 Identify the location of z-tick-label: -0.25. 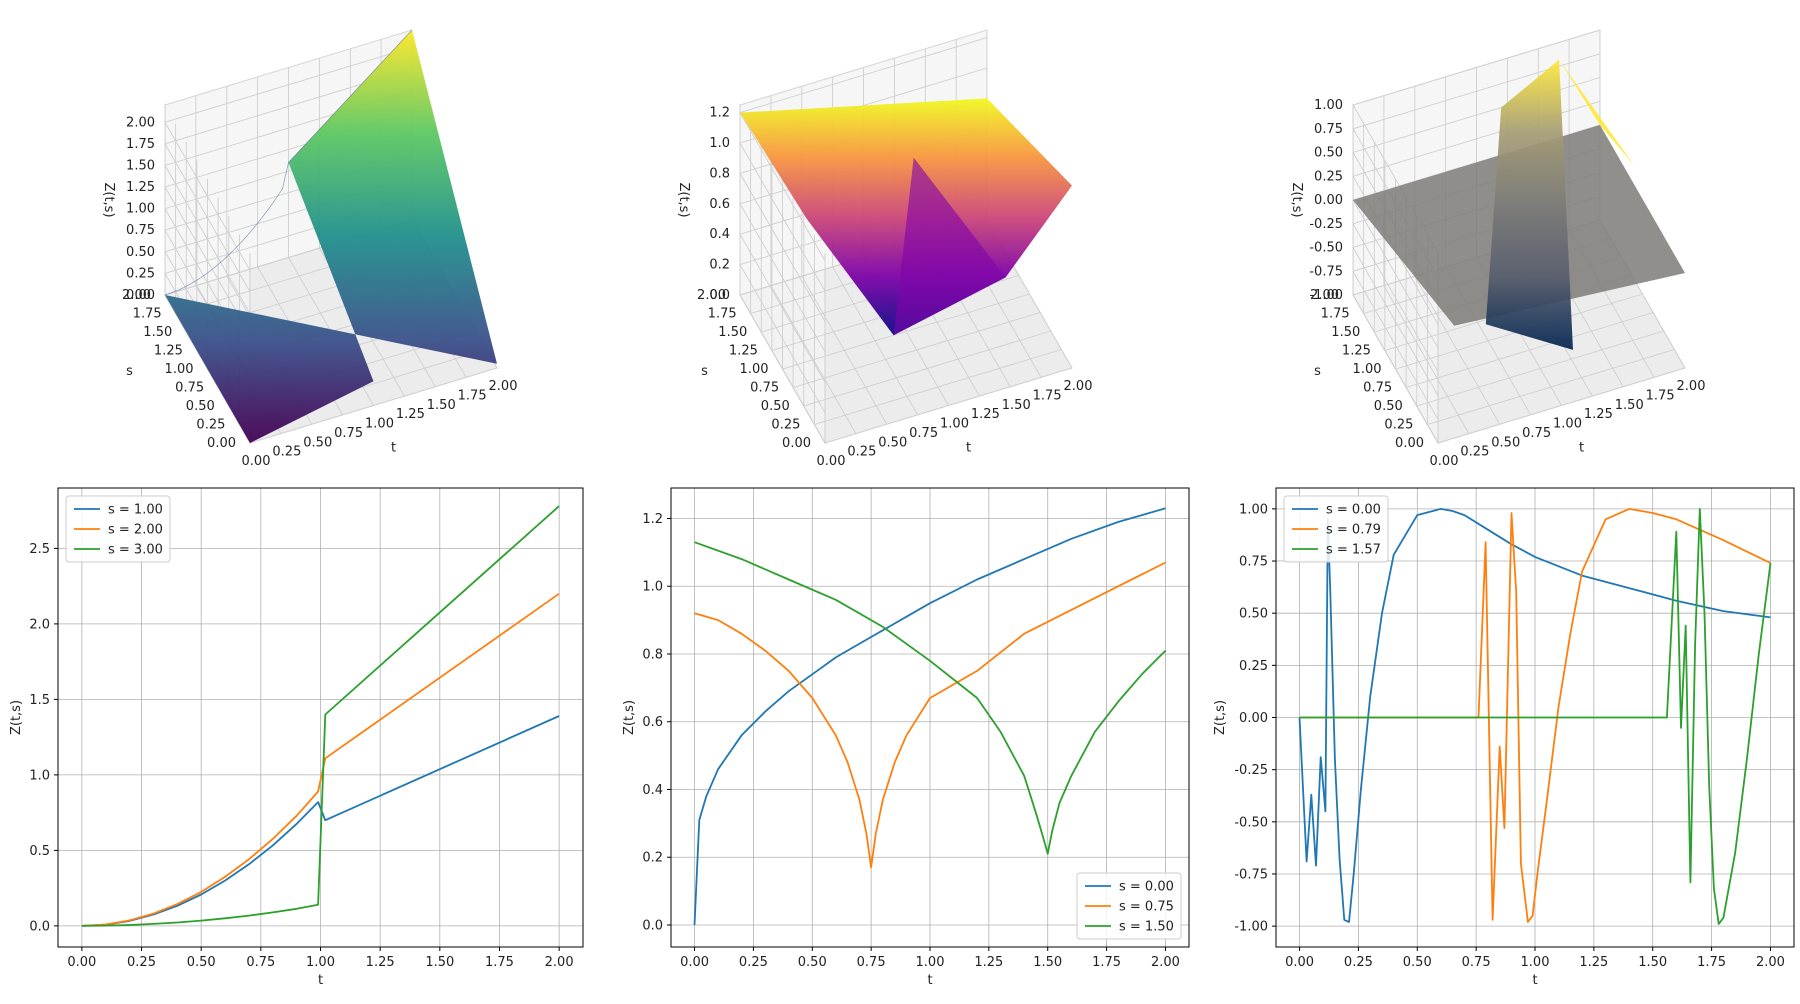
(1326, 224).